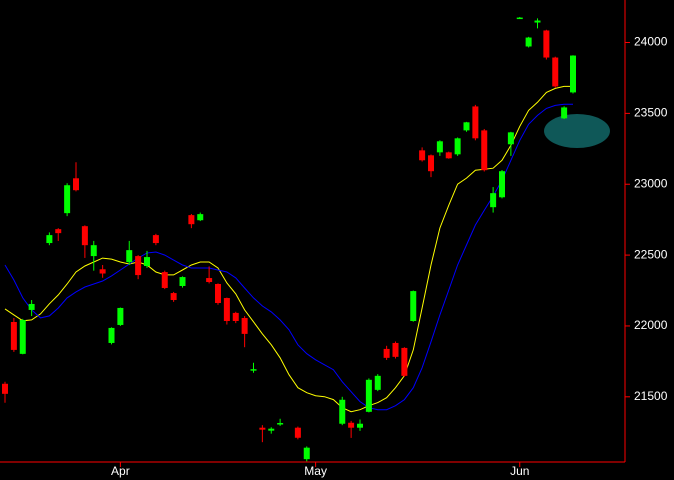 This screenshot has width=674, height=480. What do you see at coordinates (651, 113) in the screenshot?
I see `y-tick-label: 23500` at bounding box center [651, 113].